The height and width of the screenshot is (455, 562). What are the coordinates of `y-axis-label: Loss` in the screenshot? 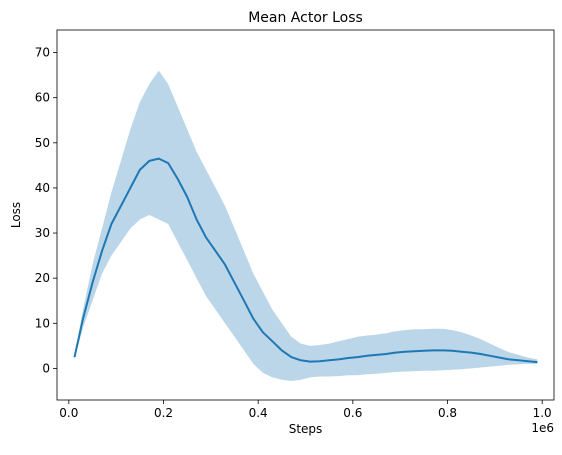 It's located at (16, 215).